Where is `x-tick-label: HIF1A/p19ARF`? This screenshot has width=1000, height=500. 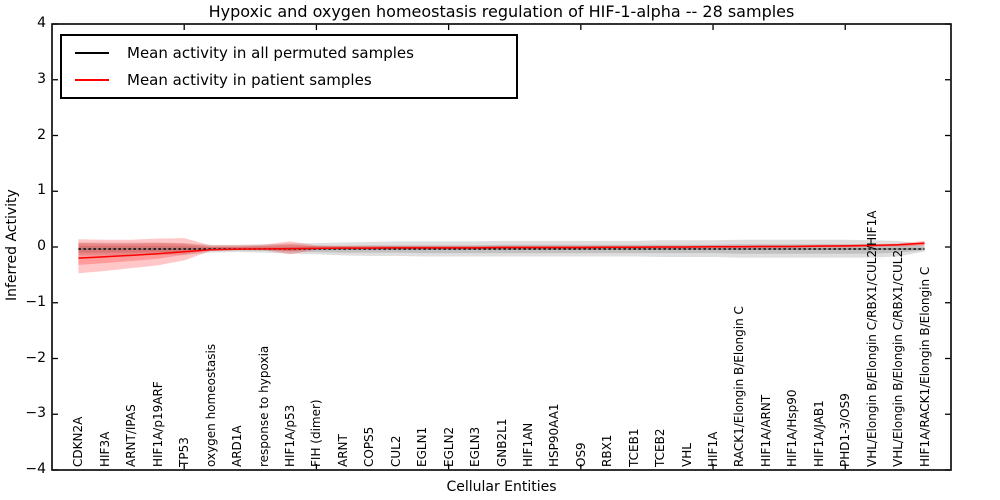 x-tick-label: HIF1A/p19ARF is located at coordinates (157, 424).